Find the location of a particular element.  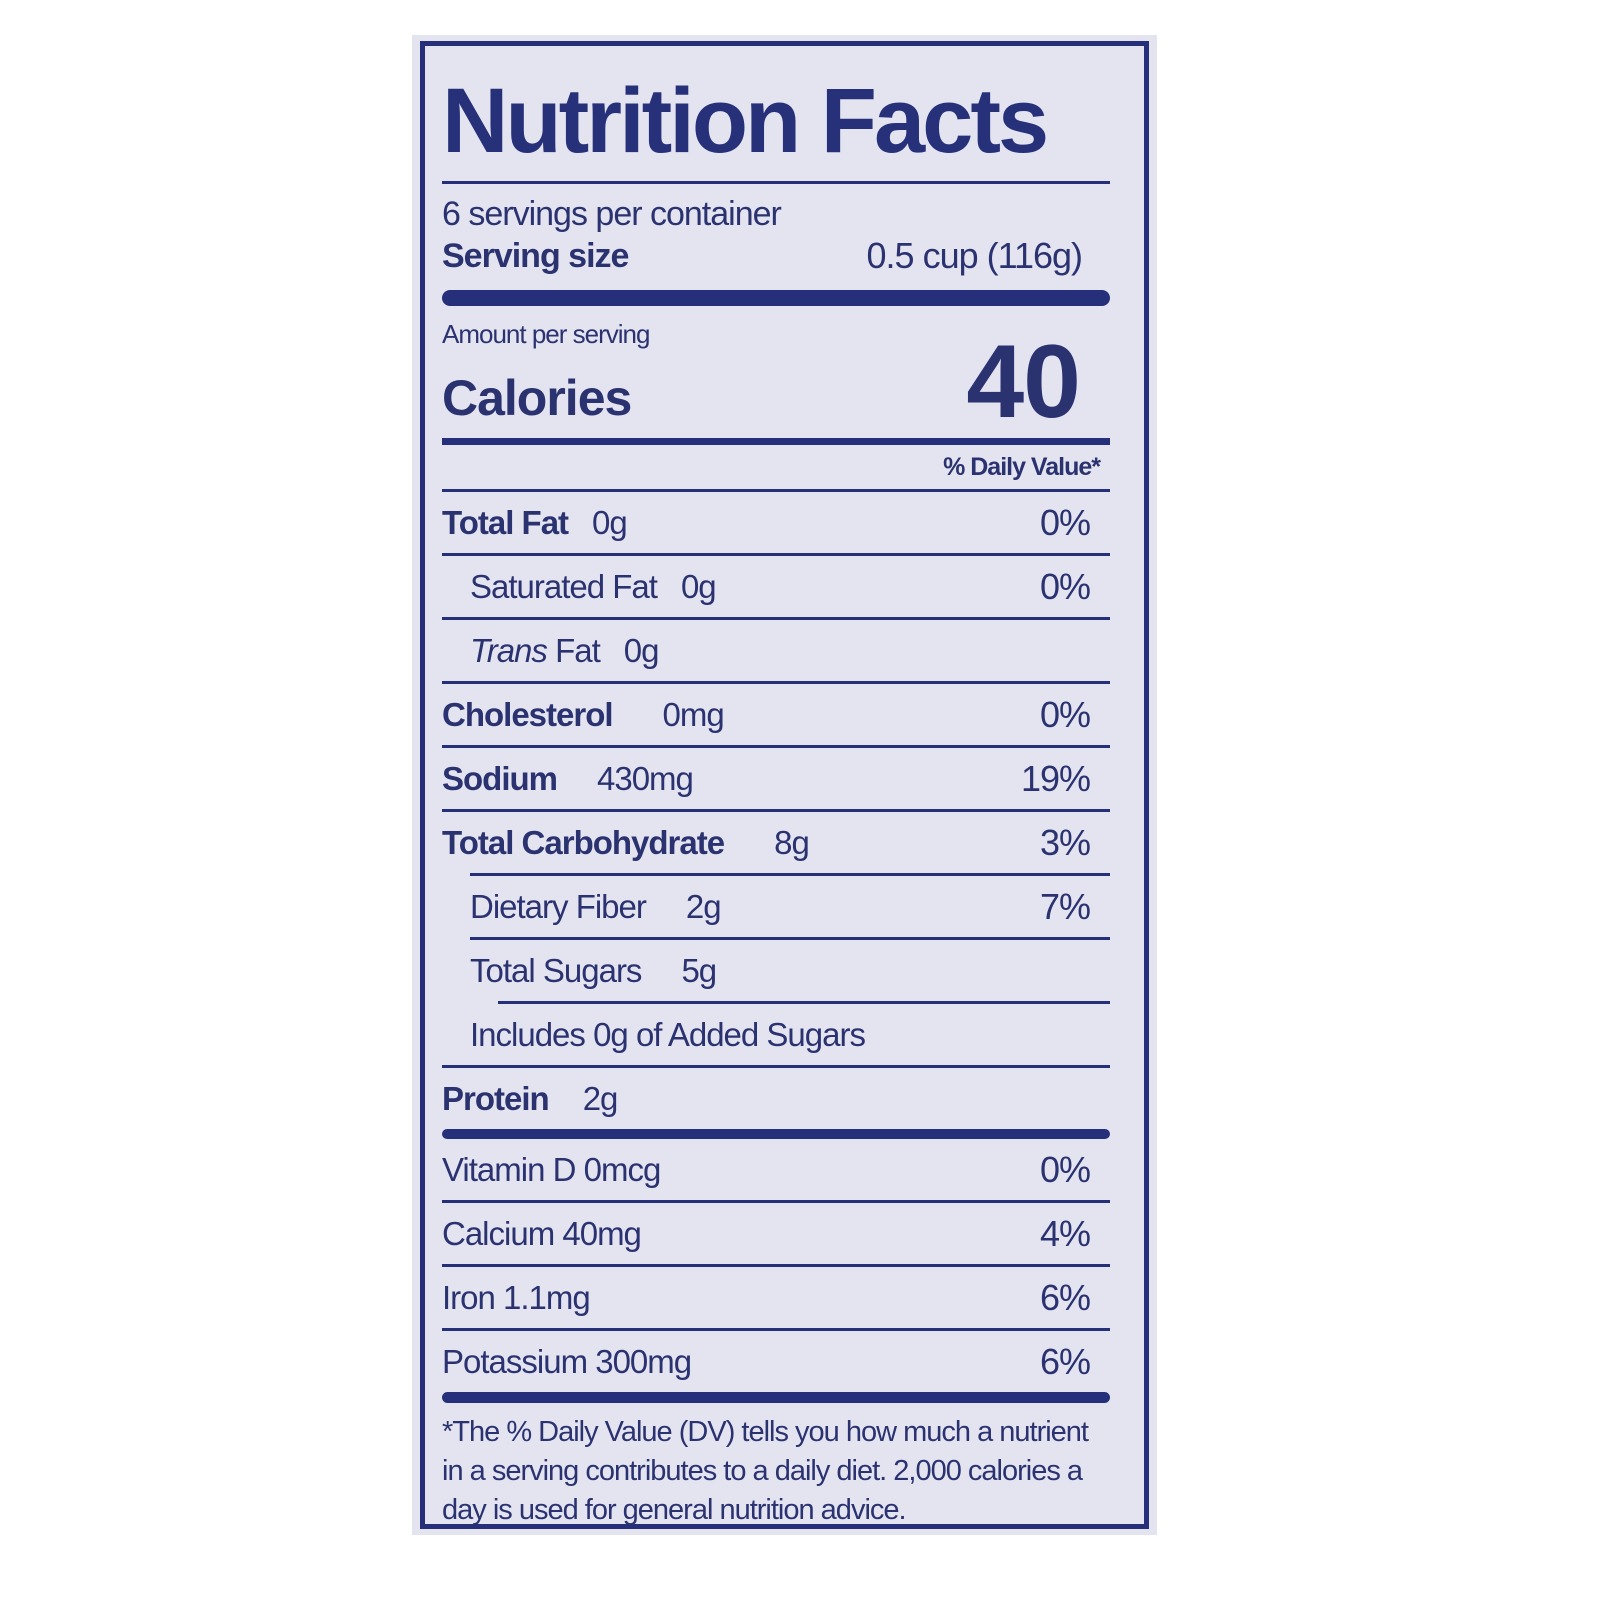

vitamin-dv: 0% is located at coordinates (1065, 1169).